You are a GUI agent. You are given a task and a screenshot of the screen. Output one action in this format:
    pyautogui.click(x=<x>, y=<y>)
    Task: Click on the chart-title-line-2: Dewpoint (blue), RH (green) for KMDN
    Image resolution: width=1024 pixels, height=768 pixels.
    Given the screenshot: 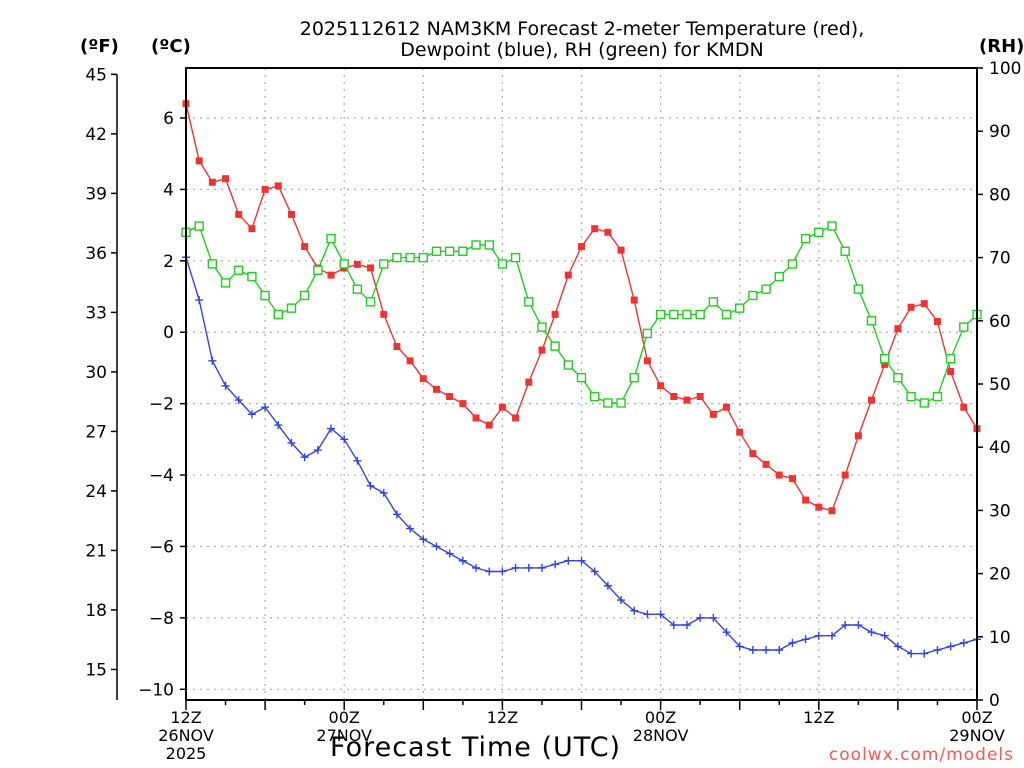 What is the action you would take?
    pyautogui.click(x=582, y=50)
    